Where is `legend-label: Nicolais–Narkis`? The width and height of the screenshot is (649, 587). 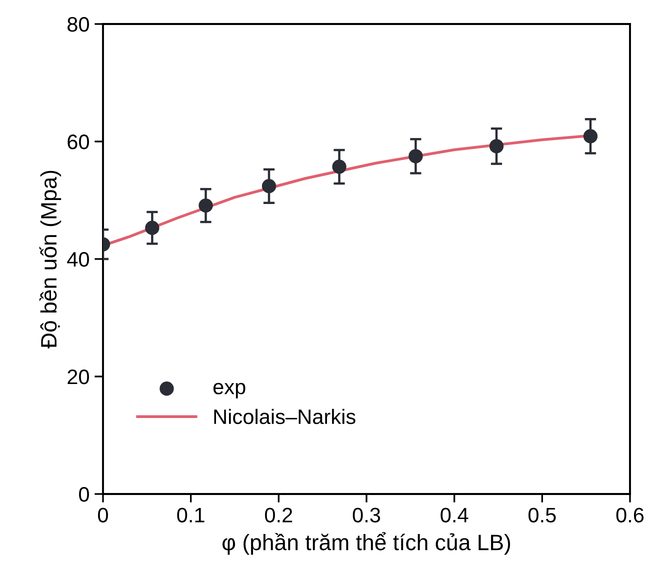
legend-label: Nicolais–Narkis is located at coordinates (285, 416).